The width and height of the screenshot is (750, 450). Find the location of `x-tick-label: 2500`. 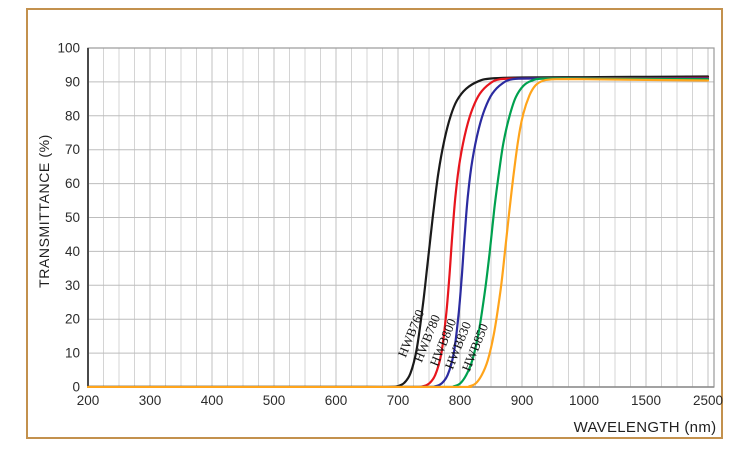

x-tick-label: 2500 is located at coordinates (708, 400).